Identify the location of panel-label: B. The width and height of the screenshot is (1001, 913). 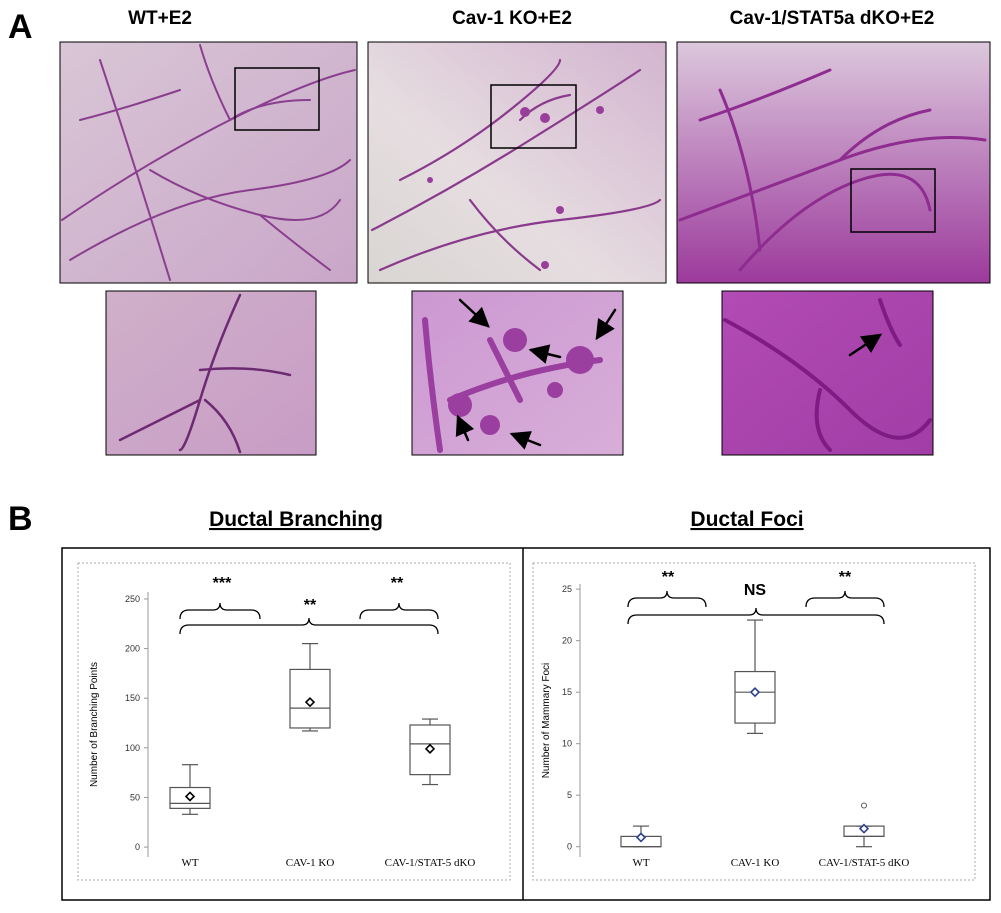
(20, 519).